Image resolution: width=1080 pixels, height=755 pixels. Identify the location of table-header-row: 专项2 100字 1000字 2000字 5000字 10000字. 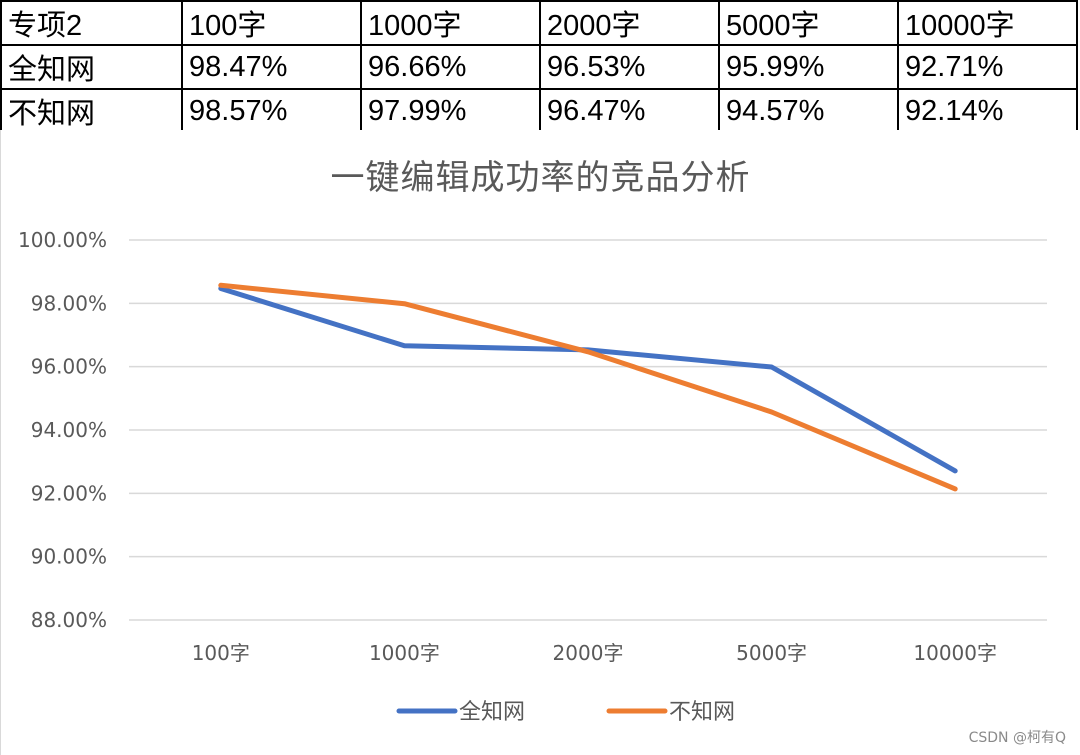
(539, 23).